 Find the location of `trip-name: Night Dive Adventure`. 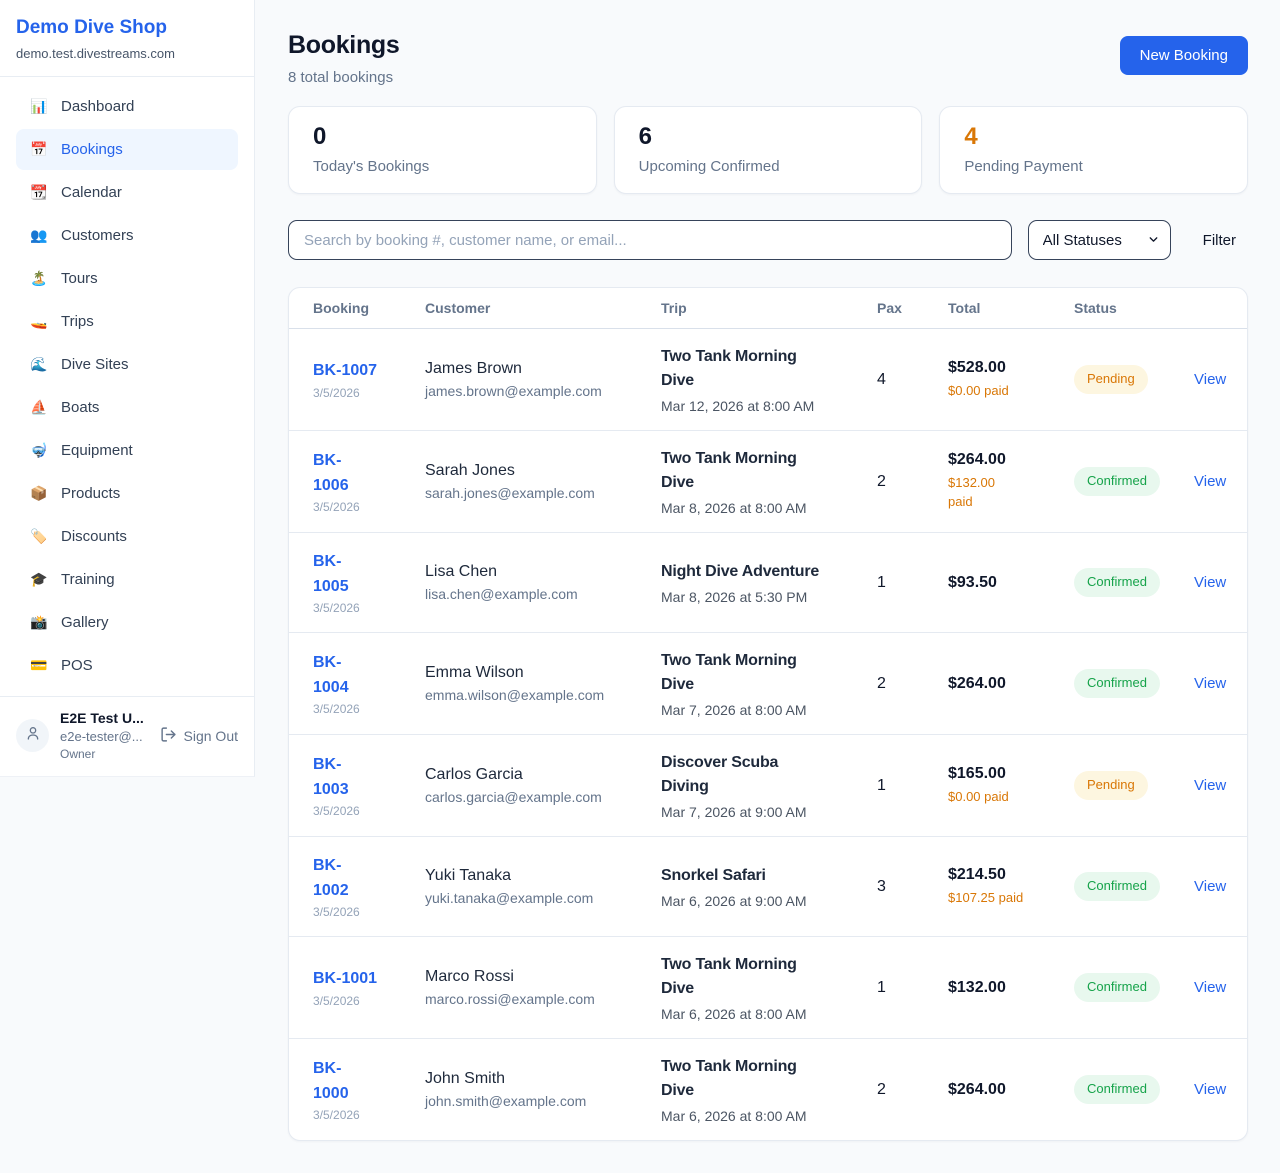

trip-name: Night Dive Adventure is located at coordinates (740, 571).